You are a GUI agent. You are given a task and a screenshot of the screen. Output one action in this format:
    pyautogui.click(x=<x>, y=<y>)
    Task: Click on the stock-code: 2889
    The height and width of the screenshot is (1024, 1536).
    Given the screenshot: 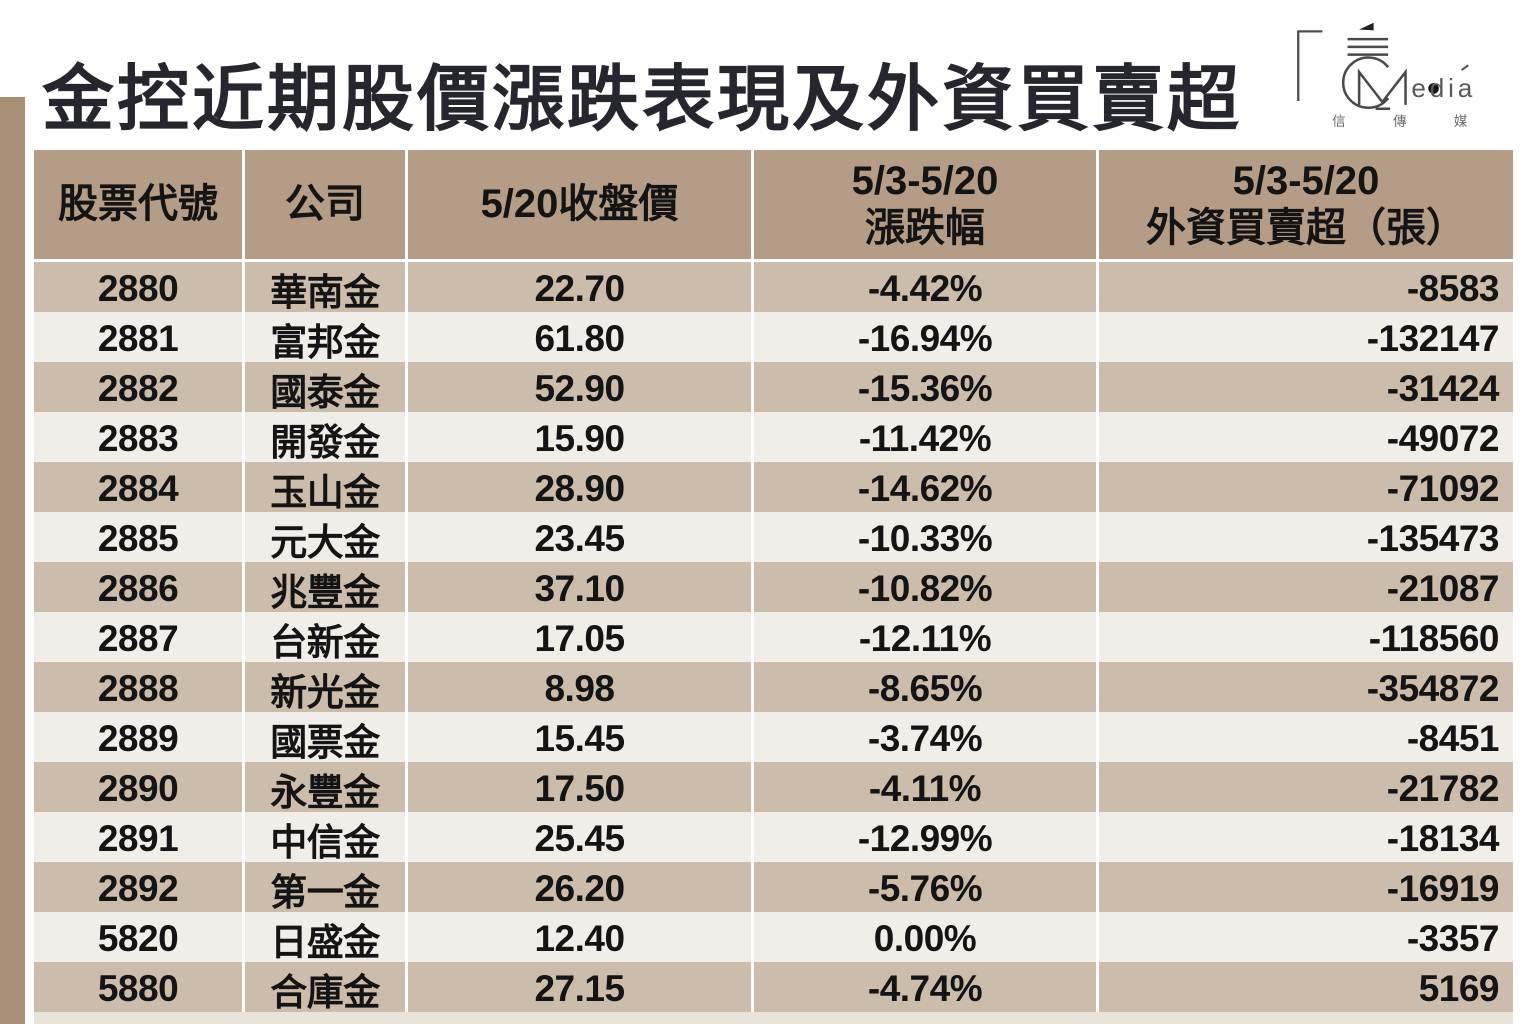 What is the action you would take?
    pyautogui.click(x=138, y=739)
    